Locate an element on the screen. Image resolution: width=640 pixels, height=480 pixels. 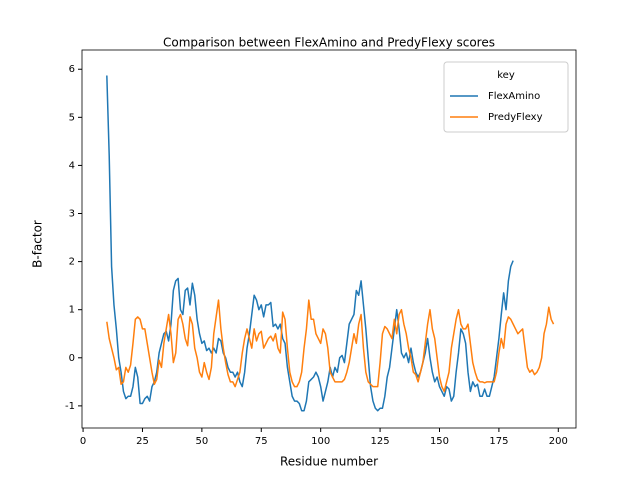
x-tick-label: 100 is located at coordinates (320, 441).